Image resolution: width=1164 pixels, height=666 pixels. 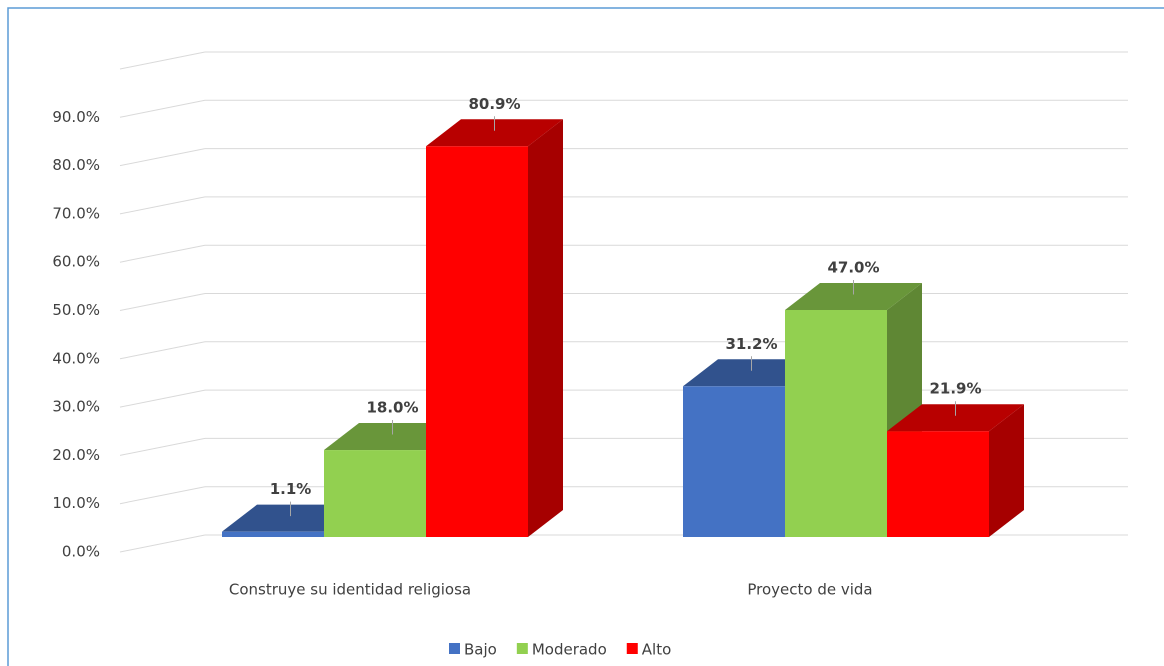 What do you see at coordinates (76, 310) in the screenshot?
I see `y-tick-label: 50.0%` at bounding box center [76, 310].